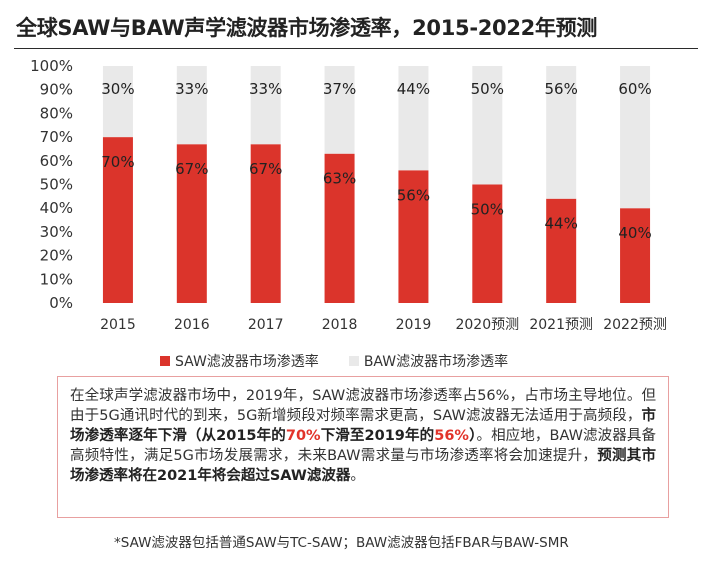 This screenshot has height=569, width=710. What do you see at coordinates (56, 161) in the screenshot?
I see `y-tick-label: 60%` at bounding box center [56, 161].